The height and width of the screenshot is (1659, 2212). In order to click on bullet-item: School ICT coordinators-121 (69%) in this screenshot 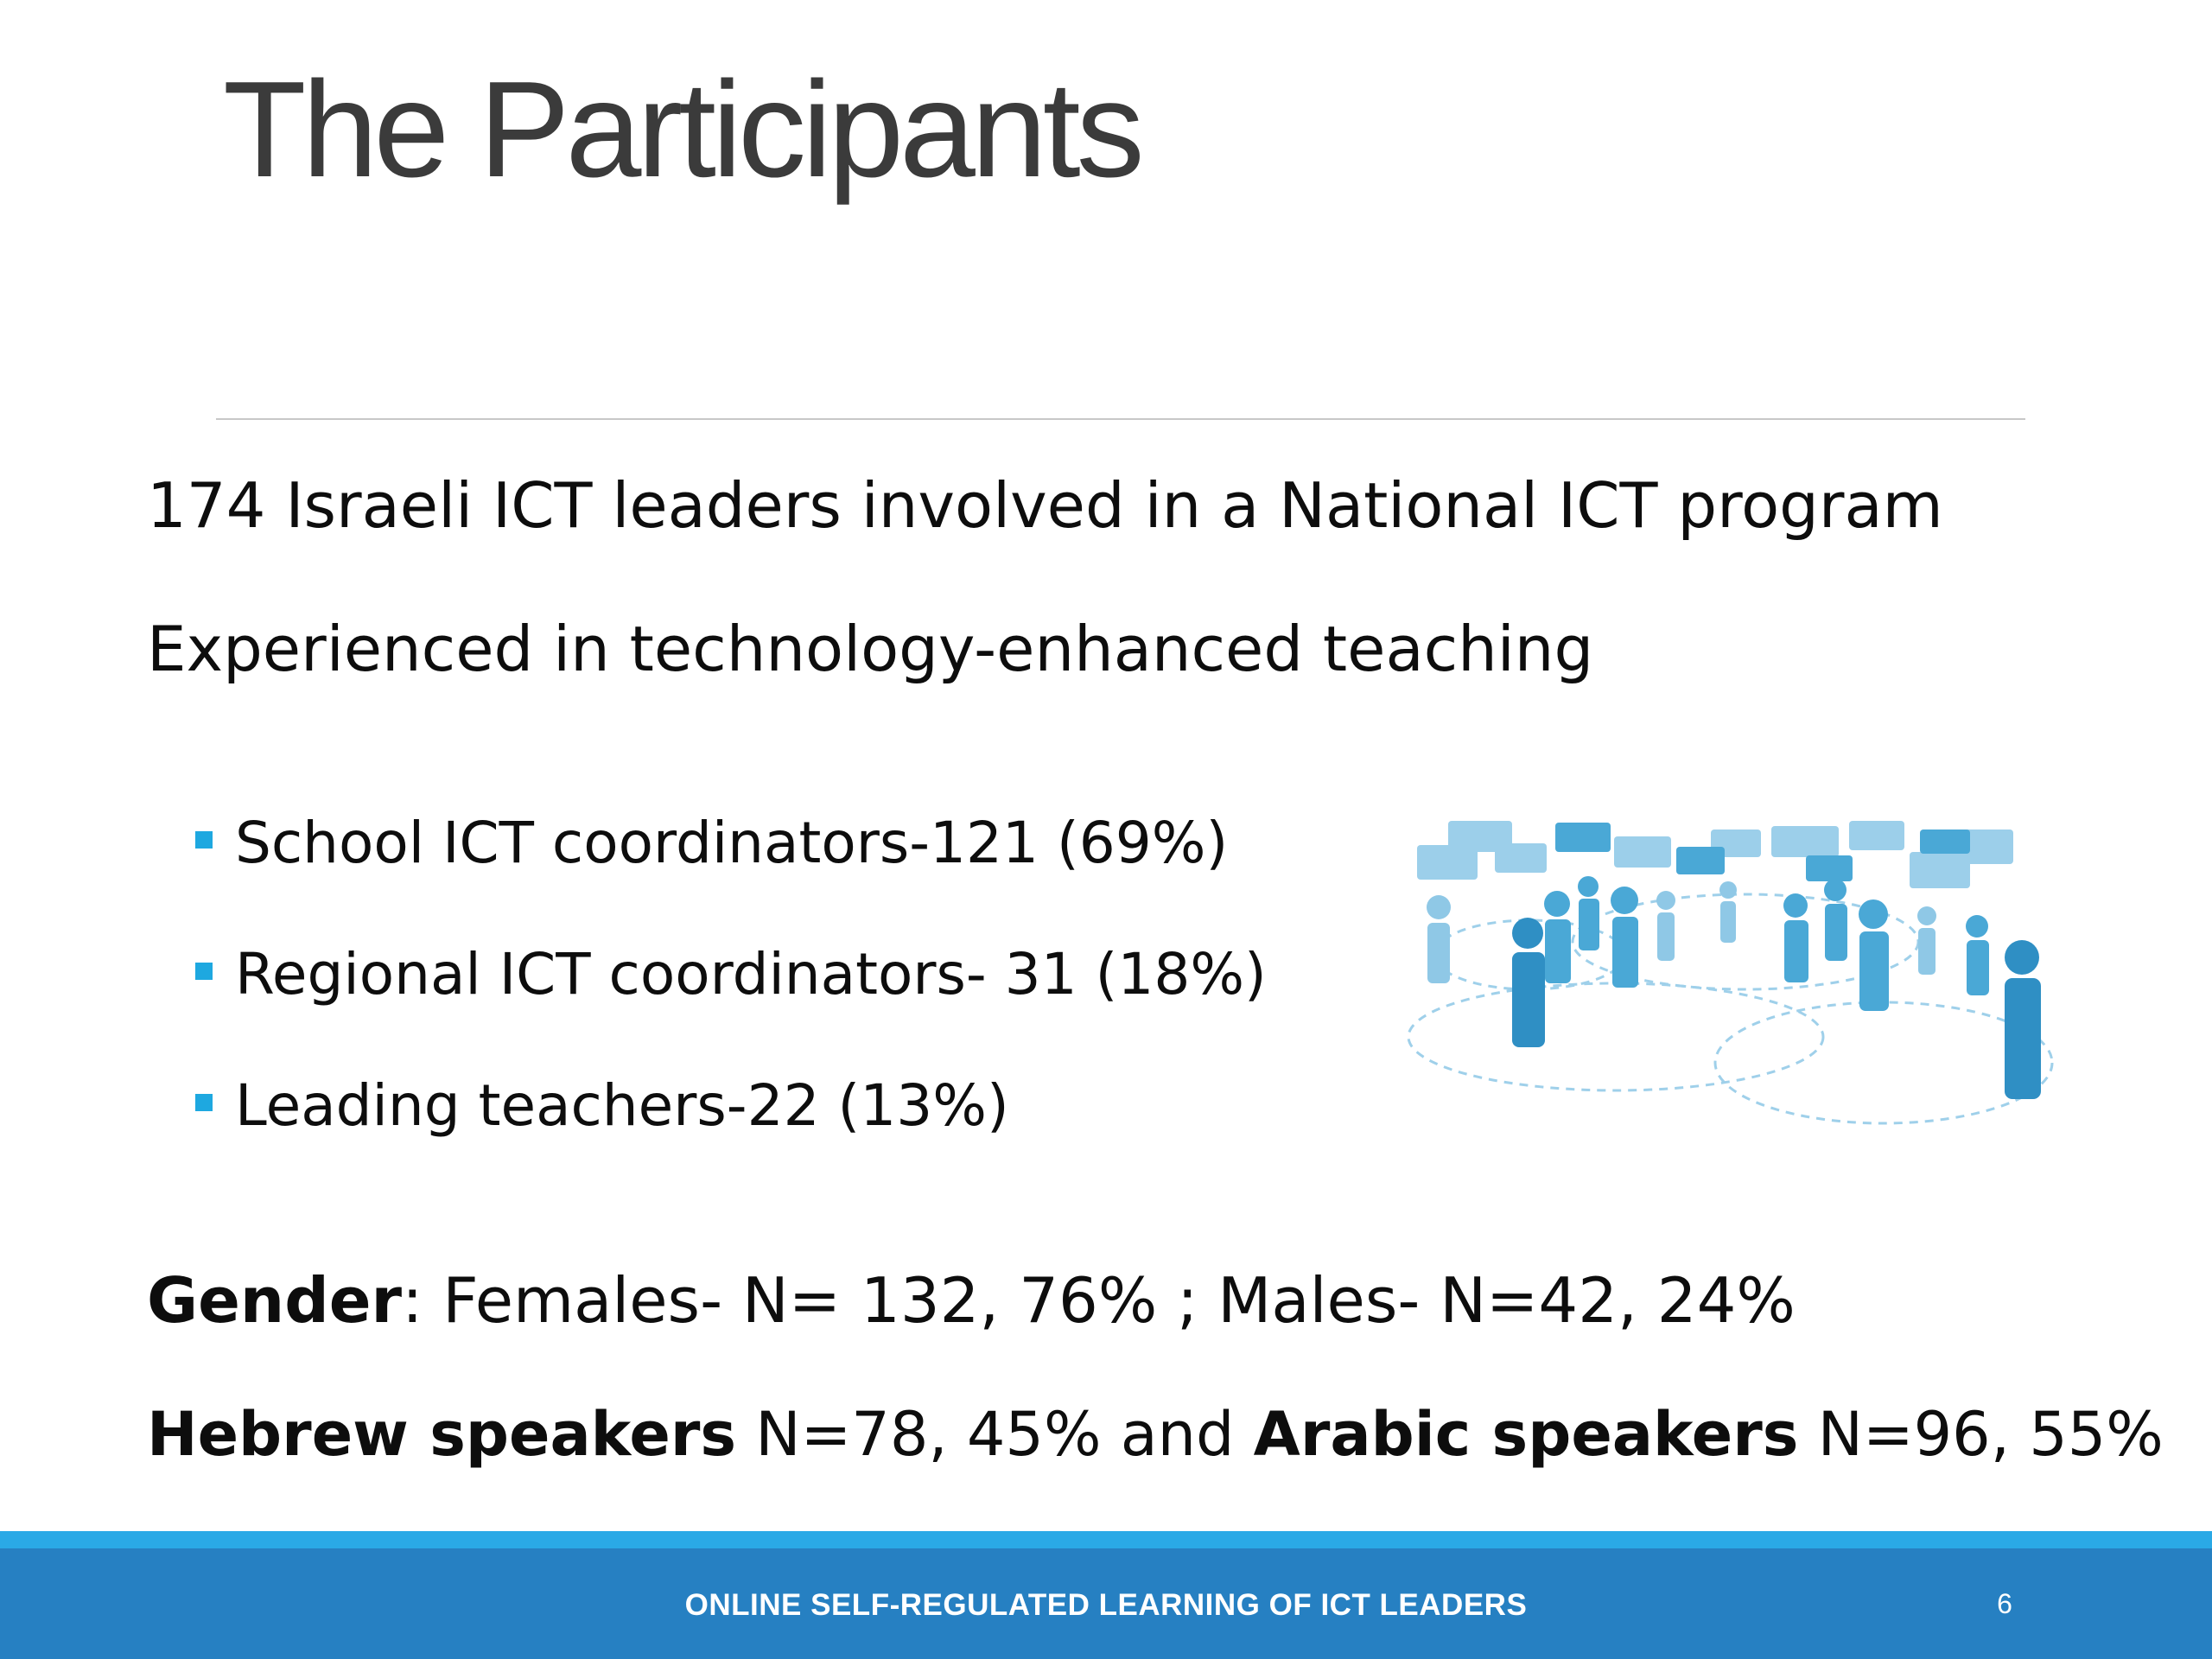, I will do `click(711, 842)`.